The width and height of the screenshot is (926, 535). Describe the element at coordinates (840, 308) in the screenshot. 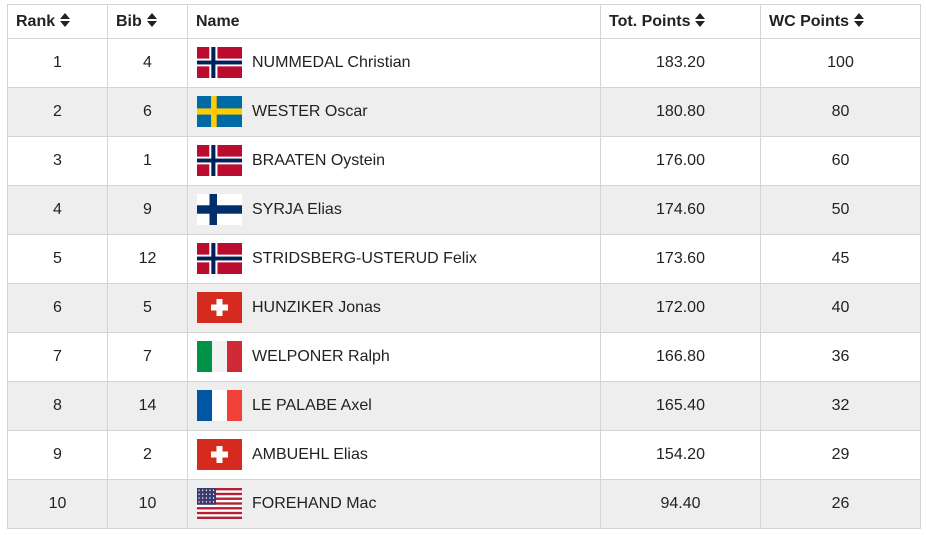

I see `wc-points-cell: 40` at that location.